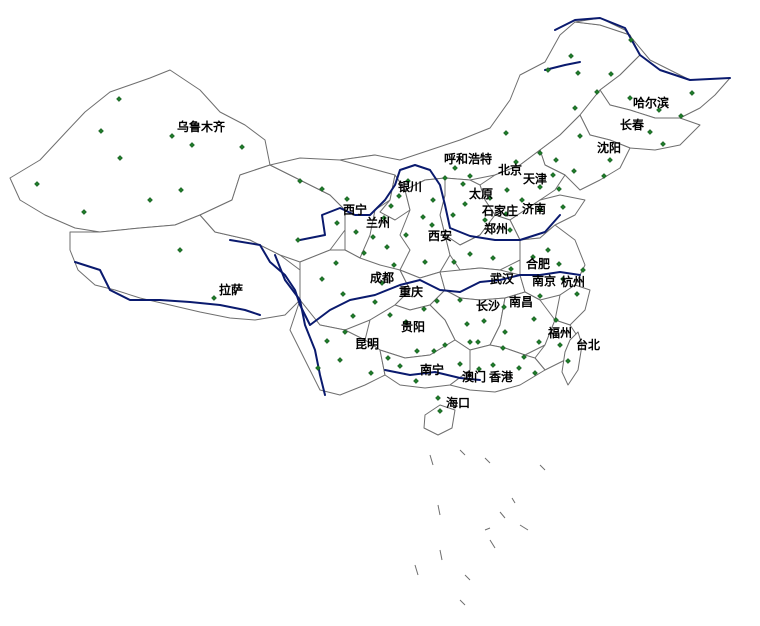 This screenshot has width=760, height=626. What do you see at coordinates (468, 158) in the screenshot?
I see `city-label-hohhot: 呼和浩特` at bounding box center [468, 158].